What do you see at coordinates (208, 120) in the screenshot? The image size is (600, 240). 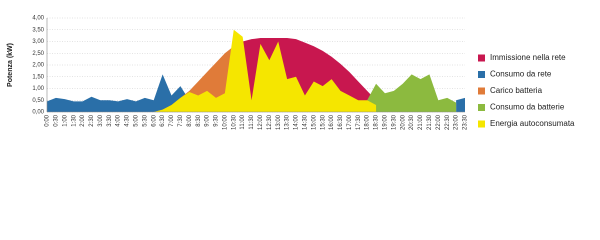 I see `x-tick-label: 9:00` at bounding box center [208, 120].